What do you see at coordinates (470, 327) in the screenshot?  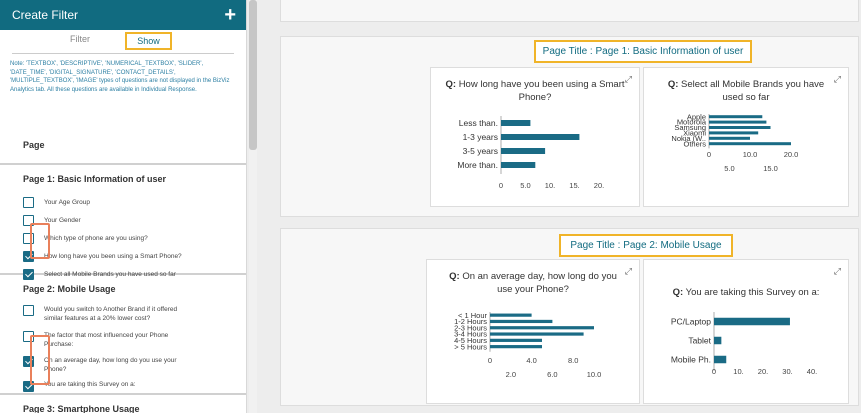 I see `category-label: 2-3 Hours` at bounding box center [470, 327].